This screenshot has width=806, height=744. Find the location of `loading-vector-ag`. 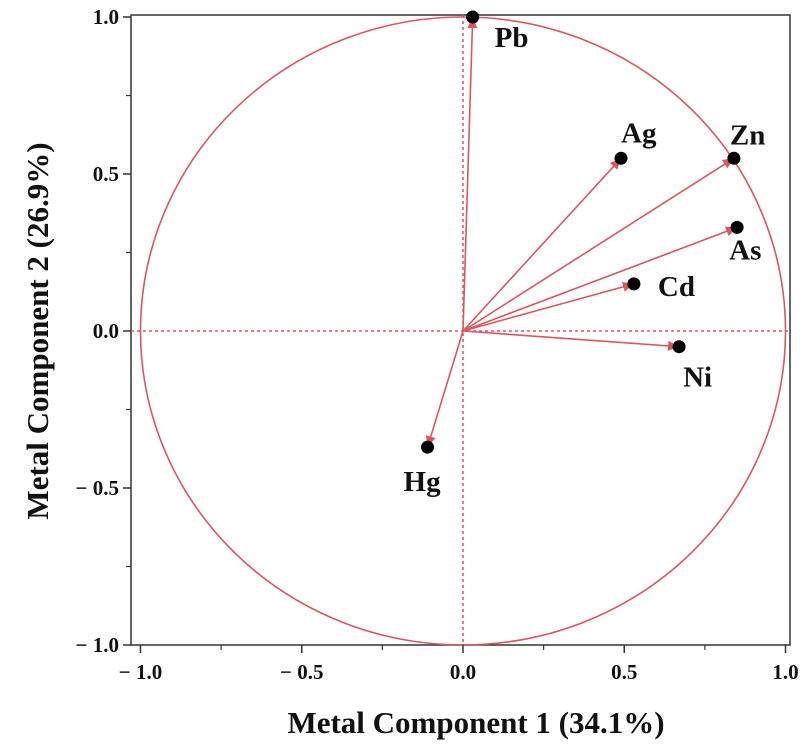

loading-vector-ag is located at coordinates (542, 244).